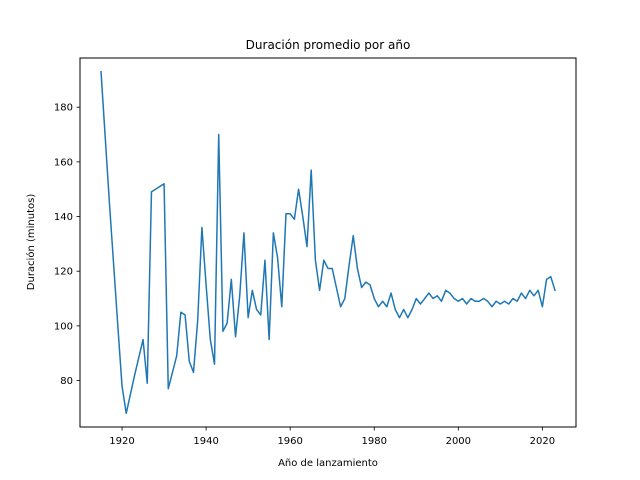  Describe the element at coordinates (332, 437) in the screenshot. I see `x-axis: 1920 1940 1960 1980 2000 2020` at that location.